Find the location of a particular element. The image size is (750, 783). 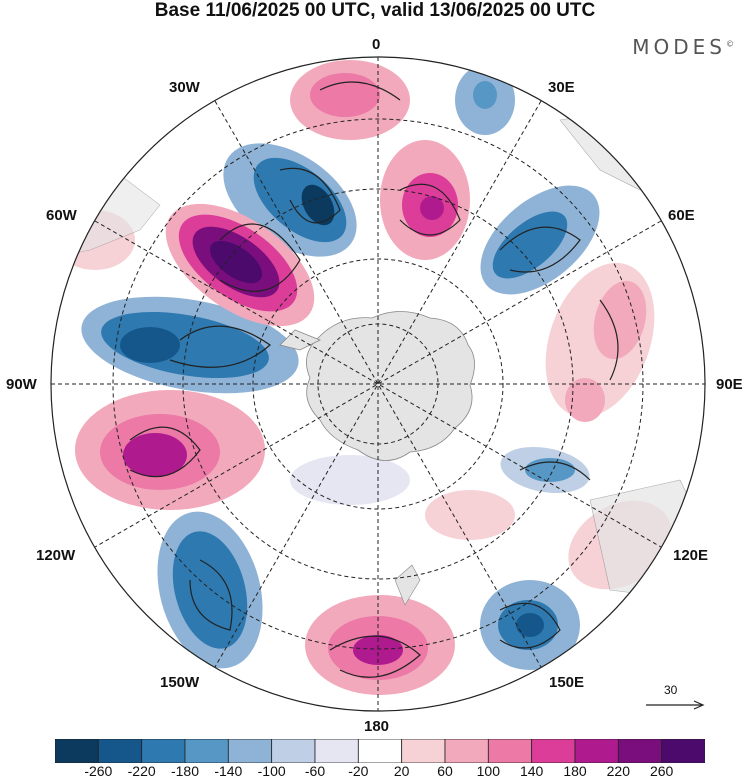

lon-label-120w: 120W is located at coordinates (56, 555).